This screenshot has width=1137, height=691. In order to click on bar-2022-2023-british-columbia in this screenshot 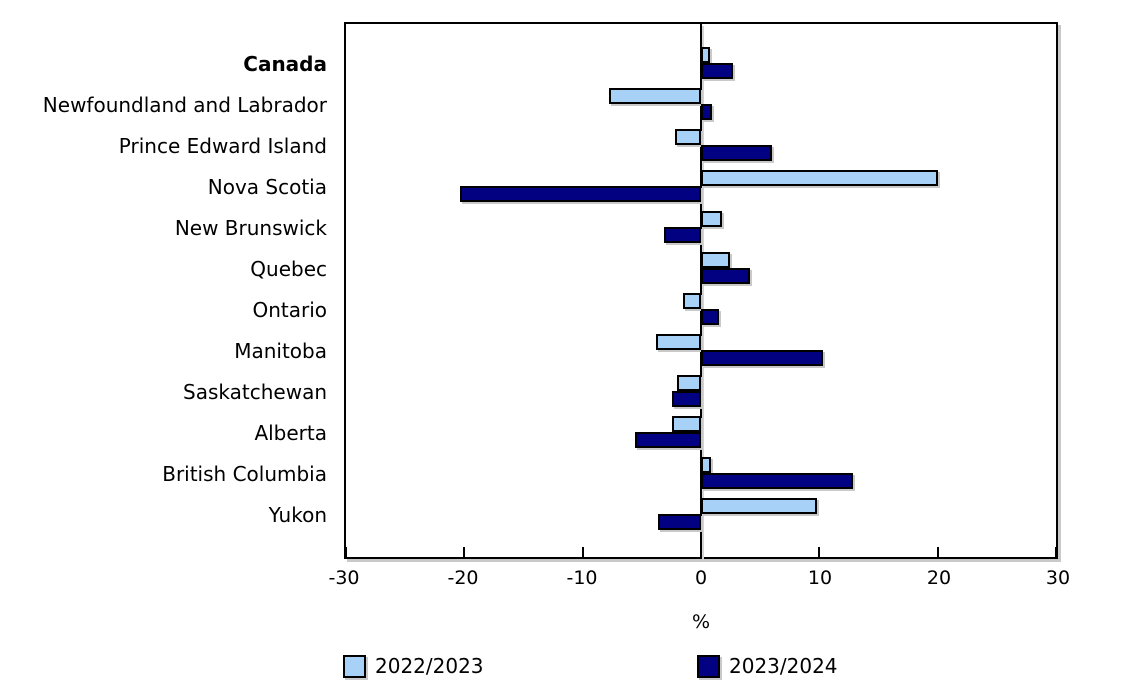, I will do `click(706, 465)`.